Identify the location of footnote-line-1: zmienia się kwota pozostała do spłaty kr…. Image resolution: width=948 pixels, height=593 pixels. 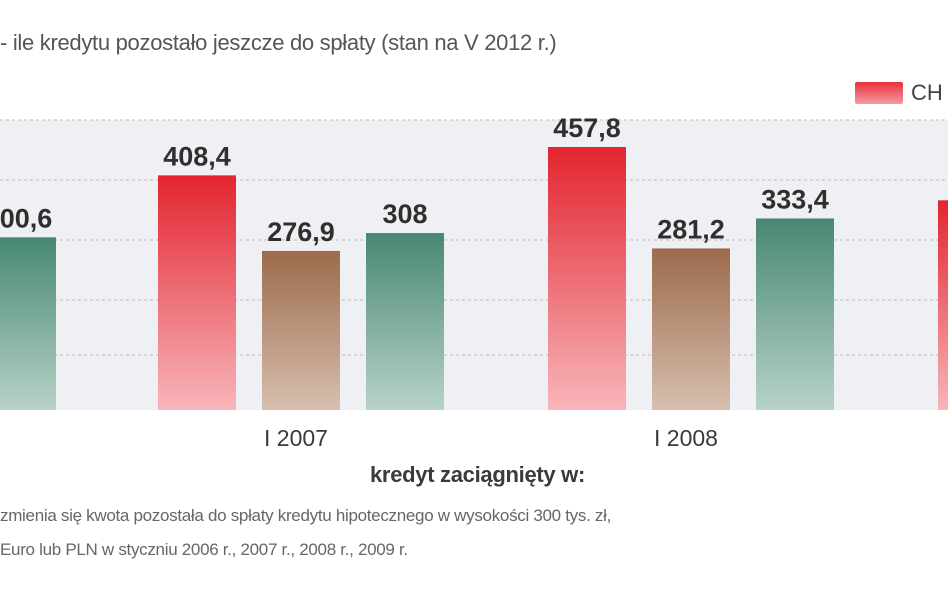
(306, 515).